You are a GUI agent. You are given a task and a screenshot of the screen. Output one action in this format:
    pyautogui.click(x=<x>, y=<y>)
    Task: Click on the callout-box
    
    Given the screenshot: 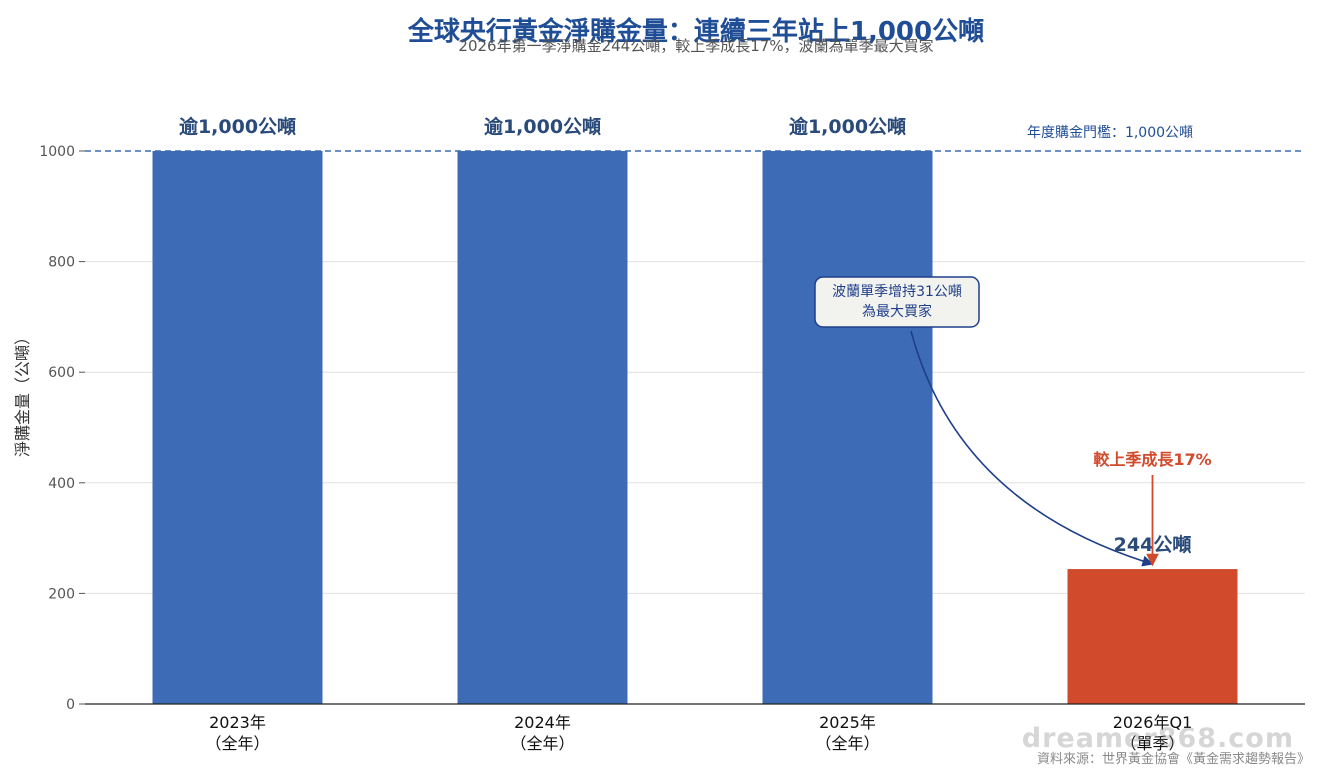 What is the action you would take?
    pyautogui.click(x=897, y=302)
    